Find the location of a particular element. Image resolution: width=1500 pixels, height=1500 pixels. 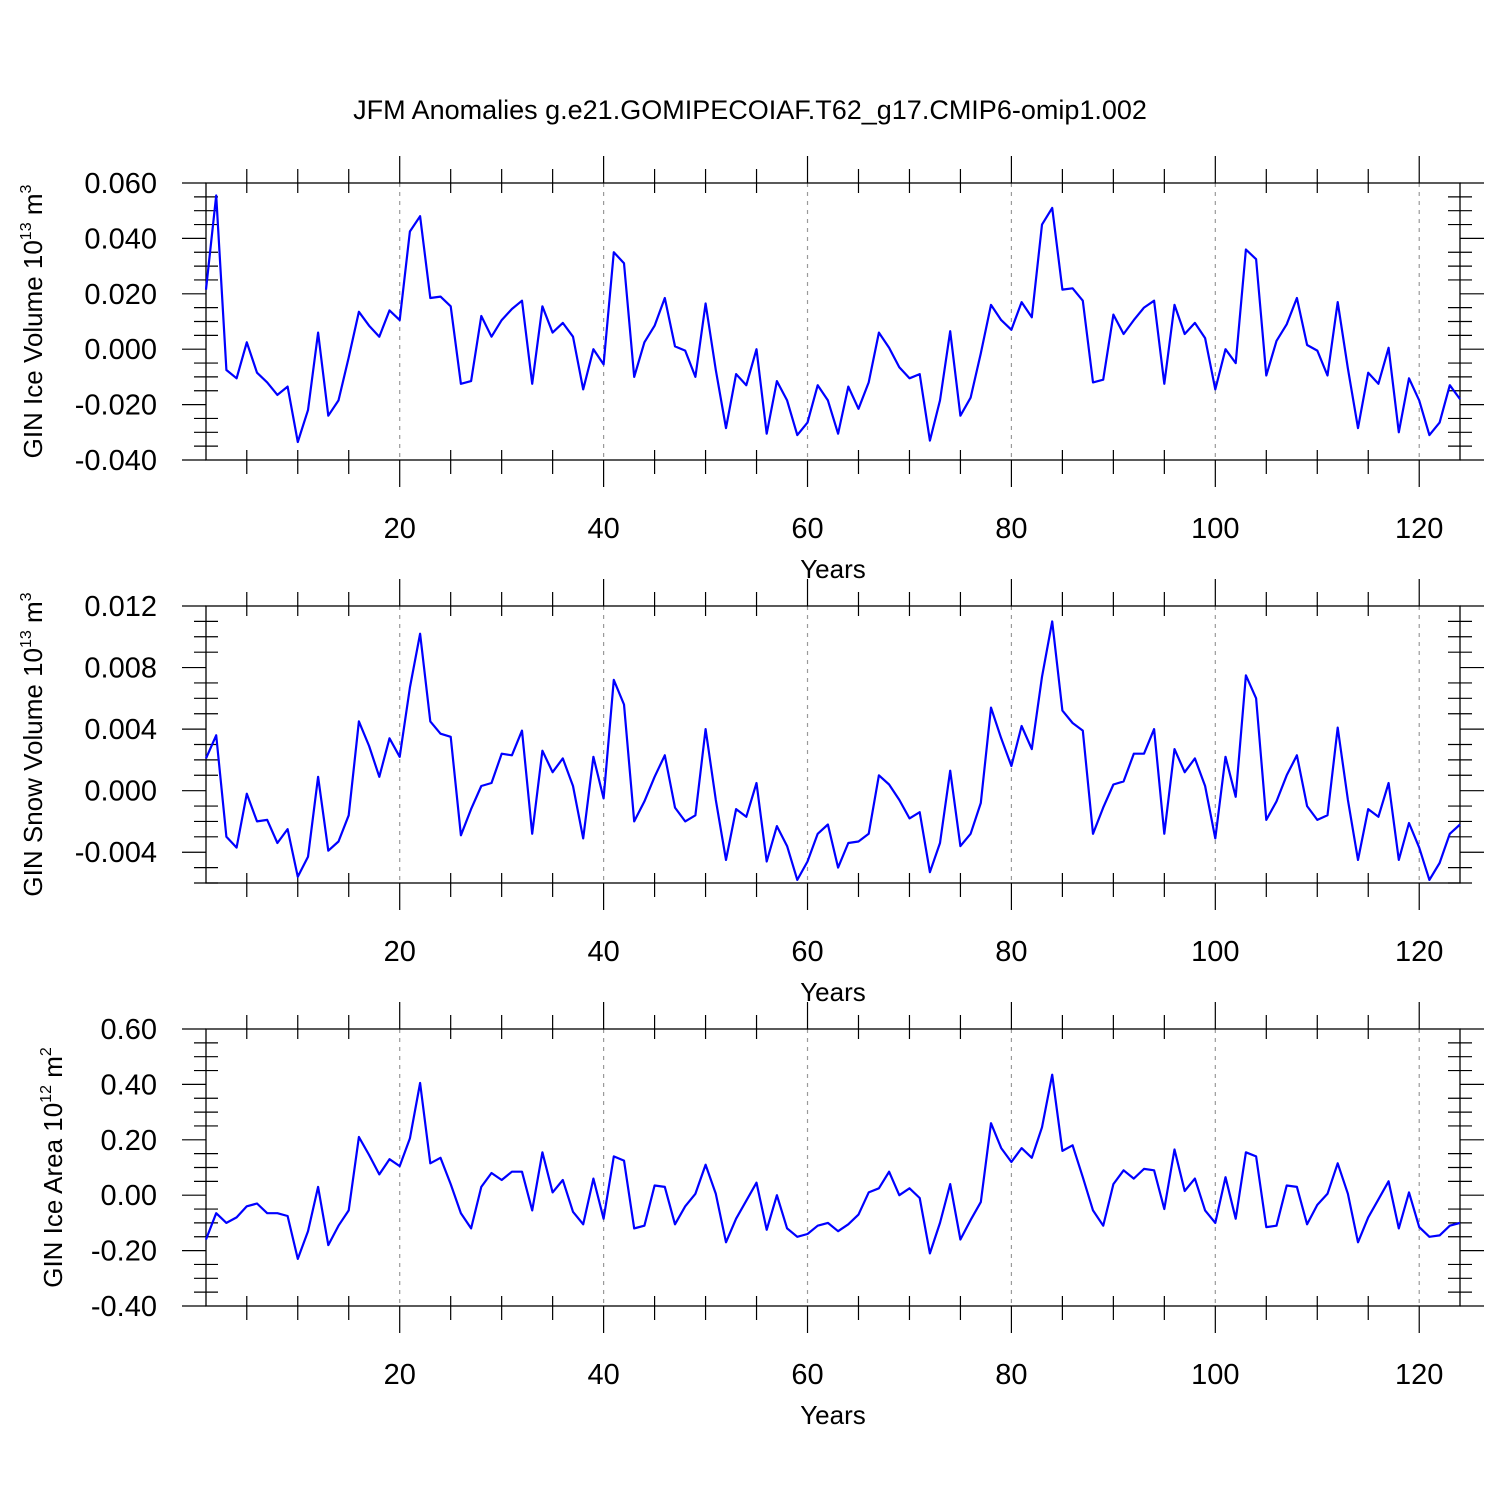

y-tick-label: 0.060 is located at coordinates (120, 184).